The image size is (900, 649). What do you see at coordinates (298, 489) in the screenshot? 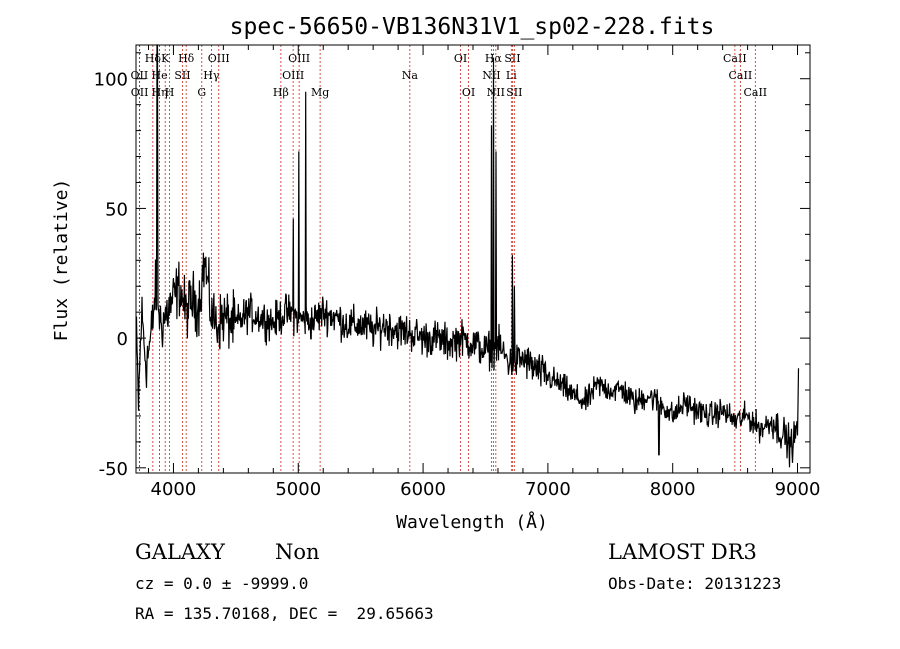
I see `x-tick-label: 5000` at bounding box center [298, 489].